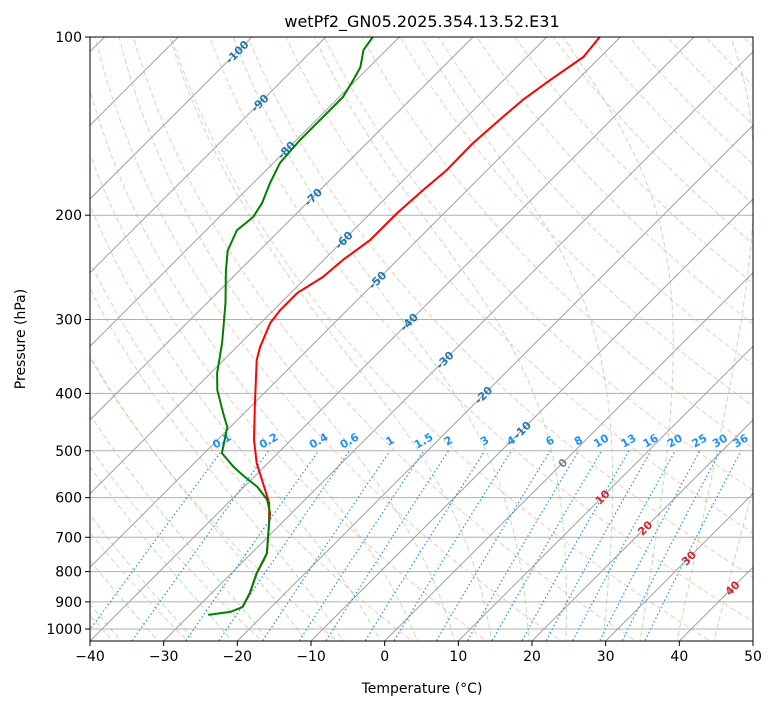  What do you see at coordinates (68, 452) in the screenshot?
I see `y-tick-label: 500` at bounding box center [68, 452].